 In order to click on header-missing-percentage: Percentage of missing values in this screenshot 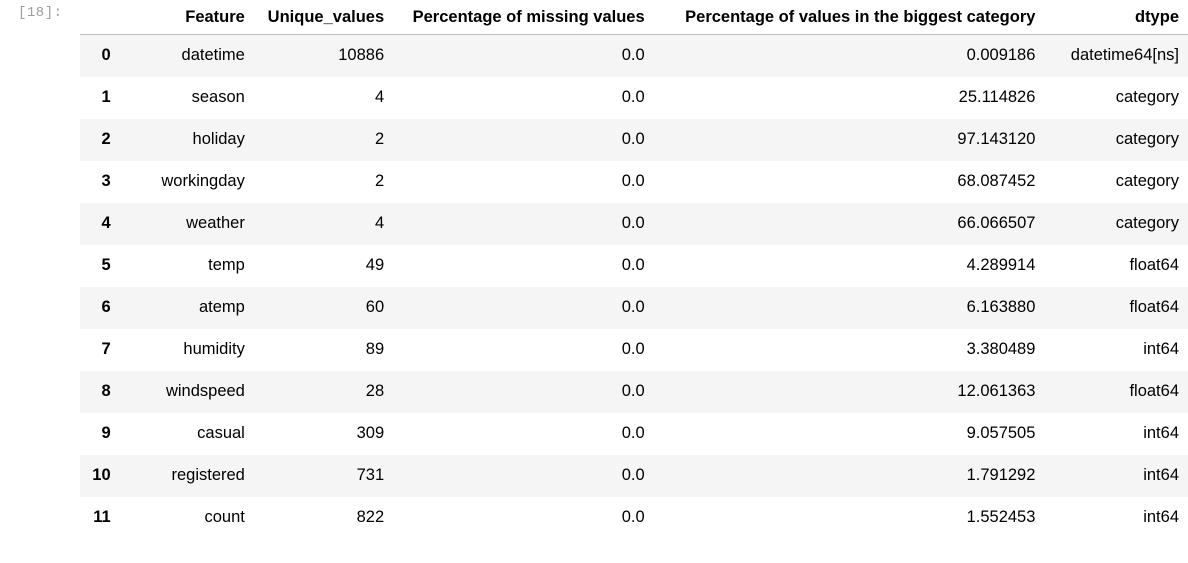, I will do `click(523, 17)`.